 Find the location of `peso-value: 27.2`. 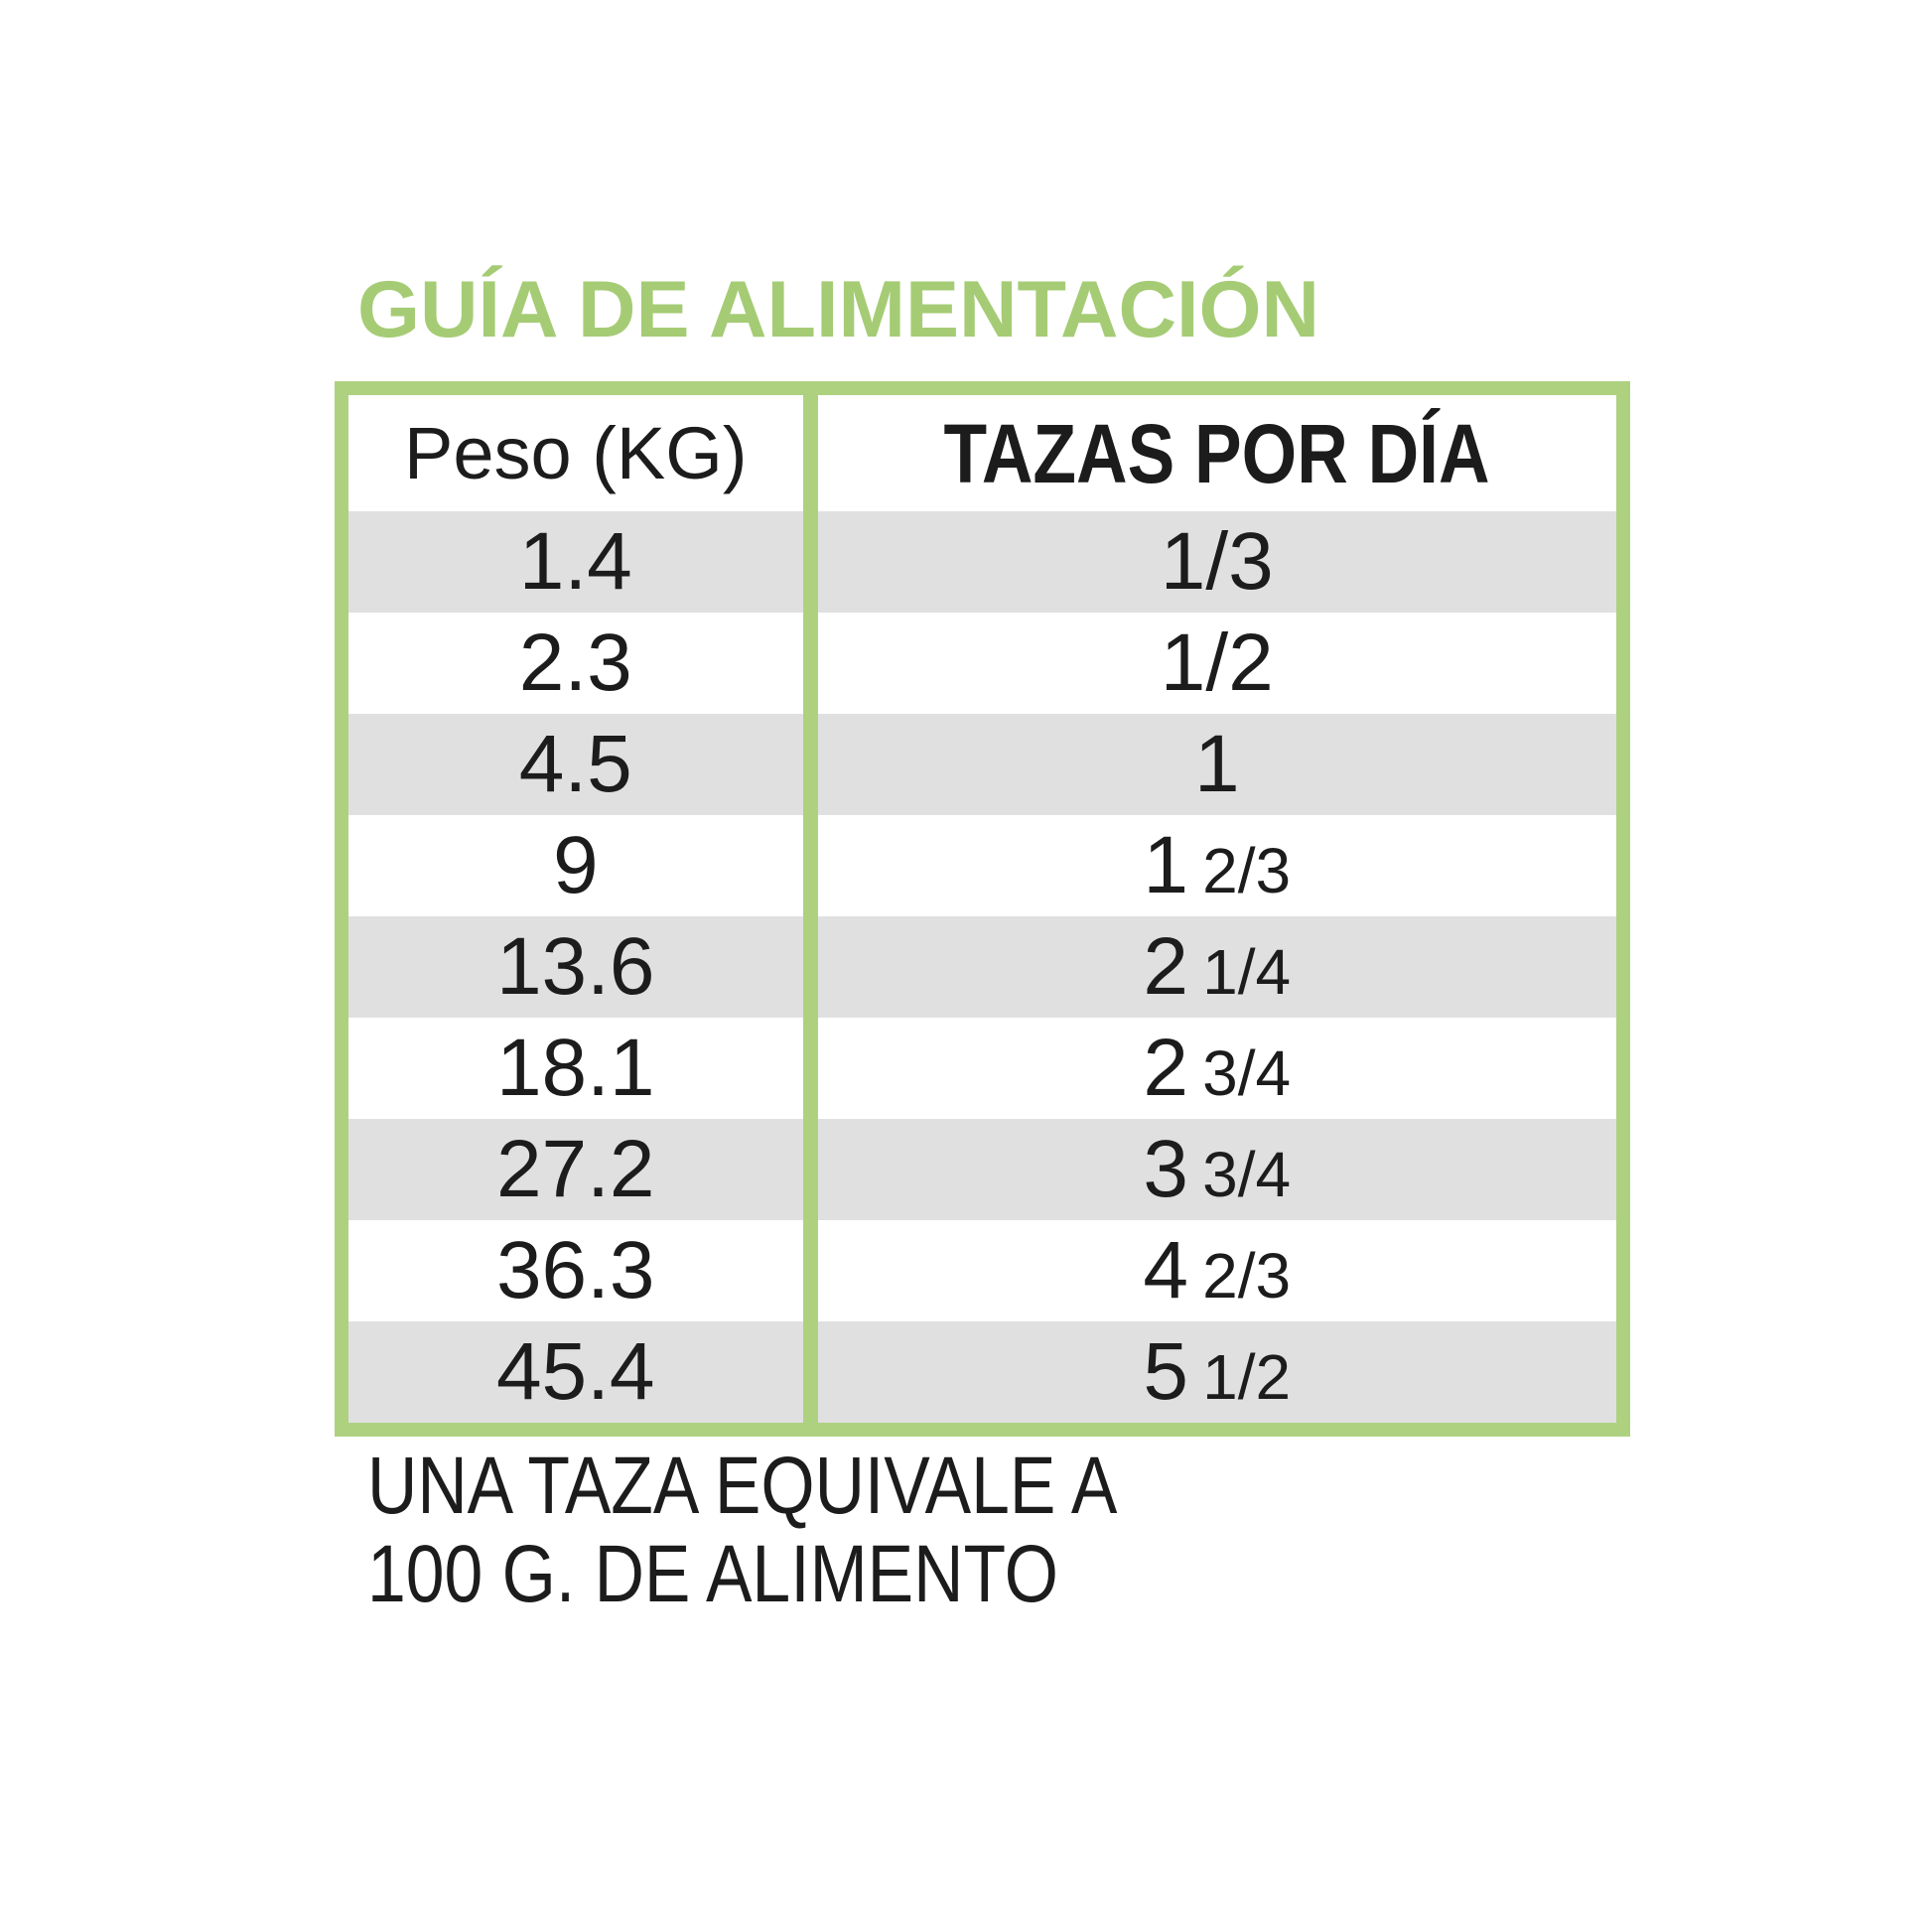

peso-value: 27.2 is located at coordinates (575, 1169).